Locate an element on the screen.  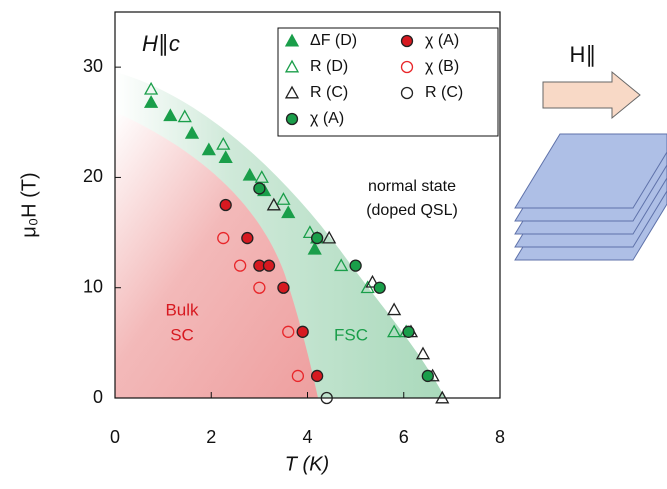
annotation: (doped QSL) is located at coordinates (412, 210).